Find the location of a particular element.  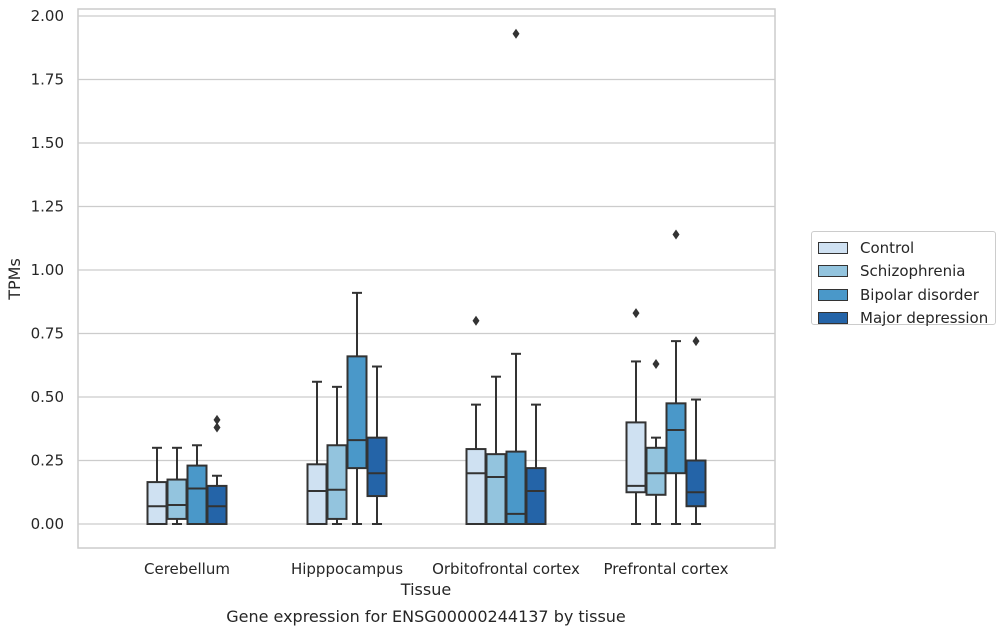

legend-item-control: Control is located at coordinates (906, 248).